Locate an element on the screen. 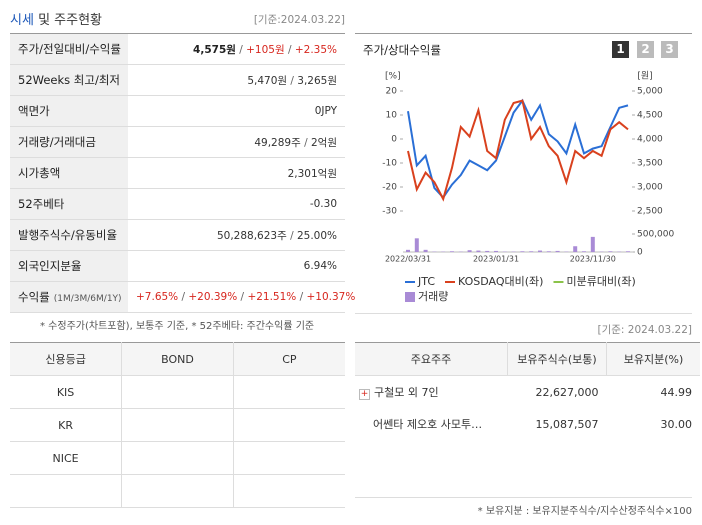 This screenshot has width=702, height=525. row: 액면가 0JPY is located at coordinates (177, 111).